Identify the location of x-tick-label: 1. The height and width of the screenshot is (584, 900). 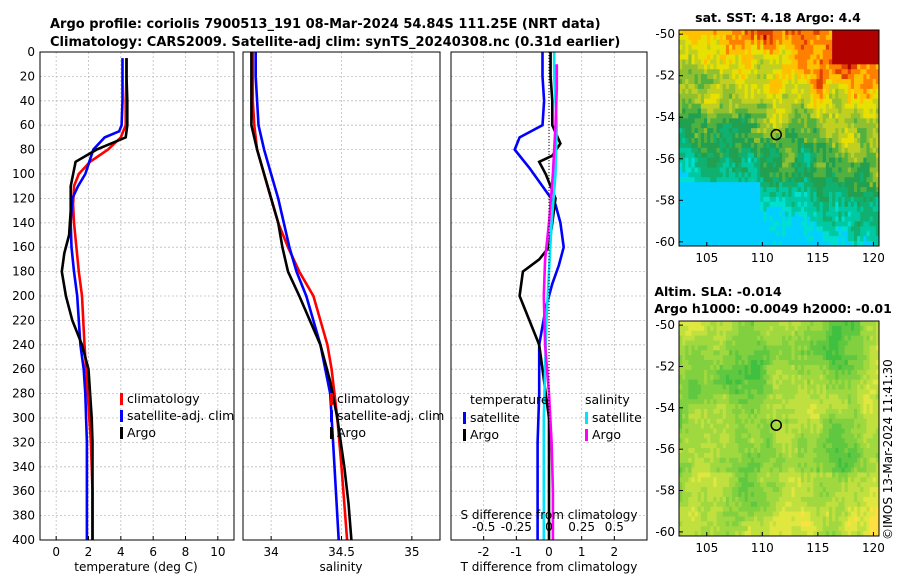
(582, 552).